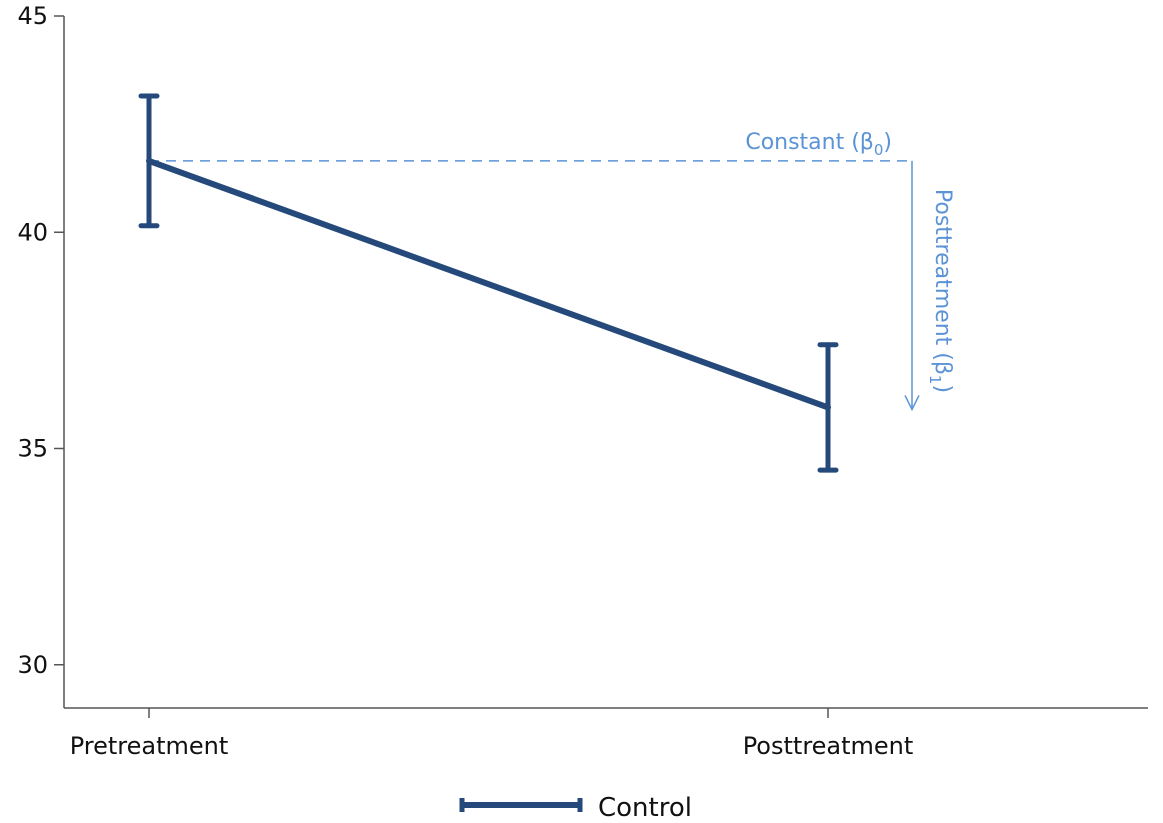  I want to click on posttreatment-annotation-close: ), so click(942, 388).